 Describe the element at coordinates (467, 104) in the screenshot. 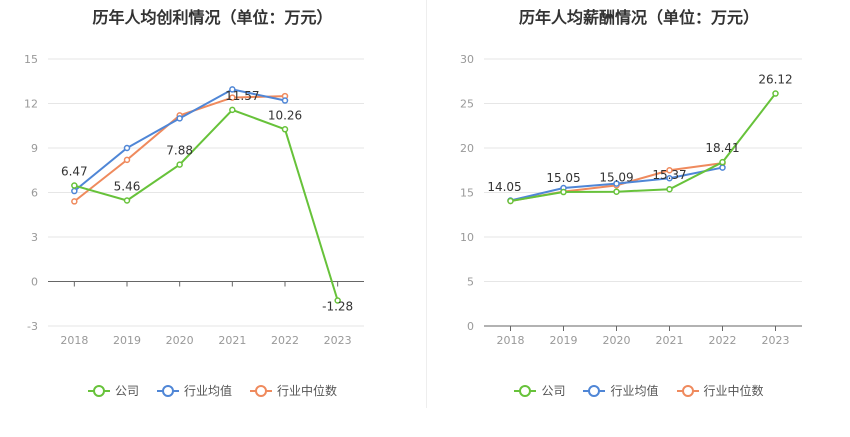

I see `y-tick-label: 25` at that location.